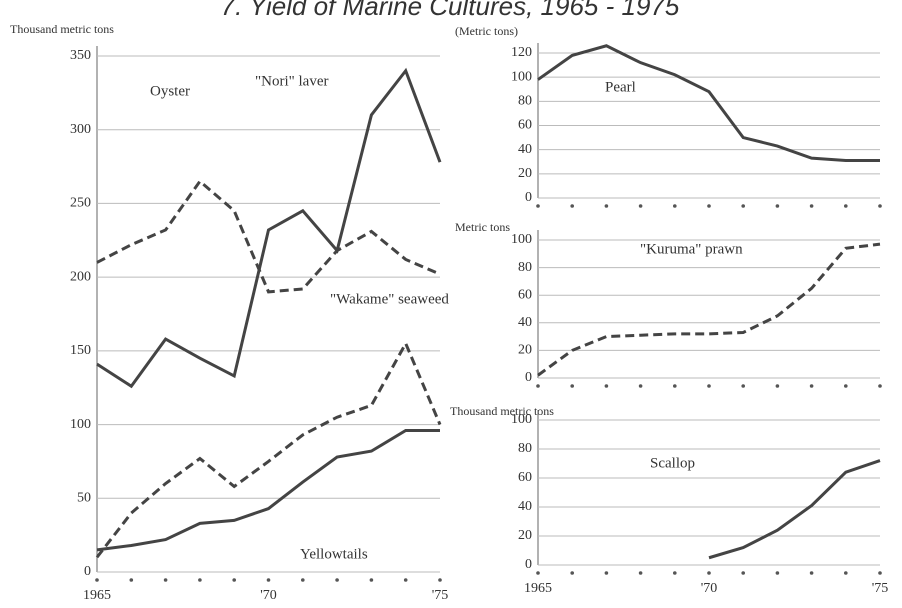 The width and height of the screenshot is (902, 608). I want to click on y-tick-label: 150, so click(80, 350).